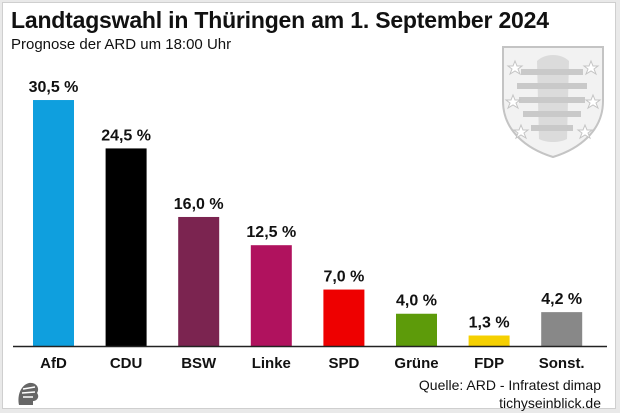  I want to click on value-label: 1,3 %, so click(489, 323).